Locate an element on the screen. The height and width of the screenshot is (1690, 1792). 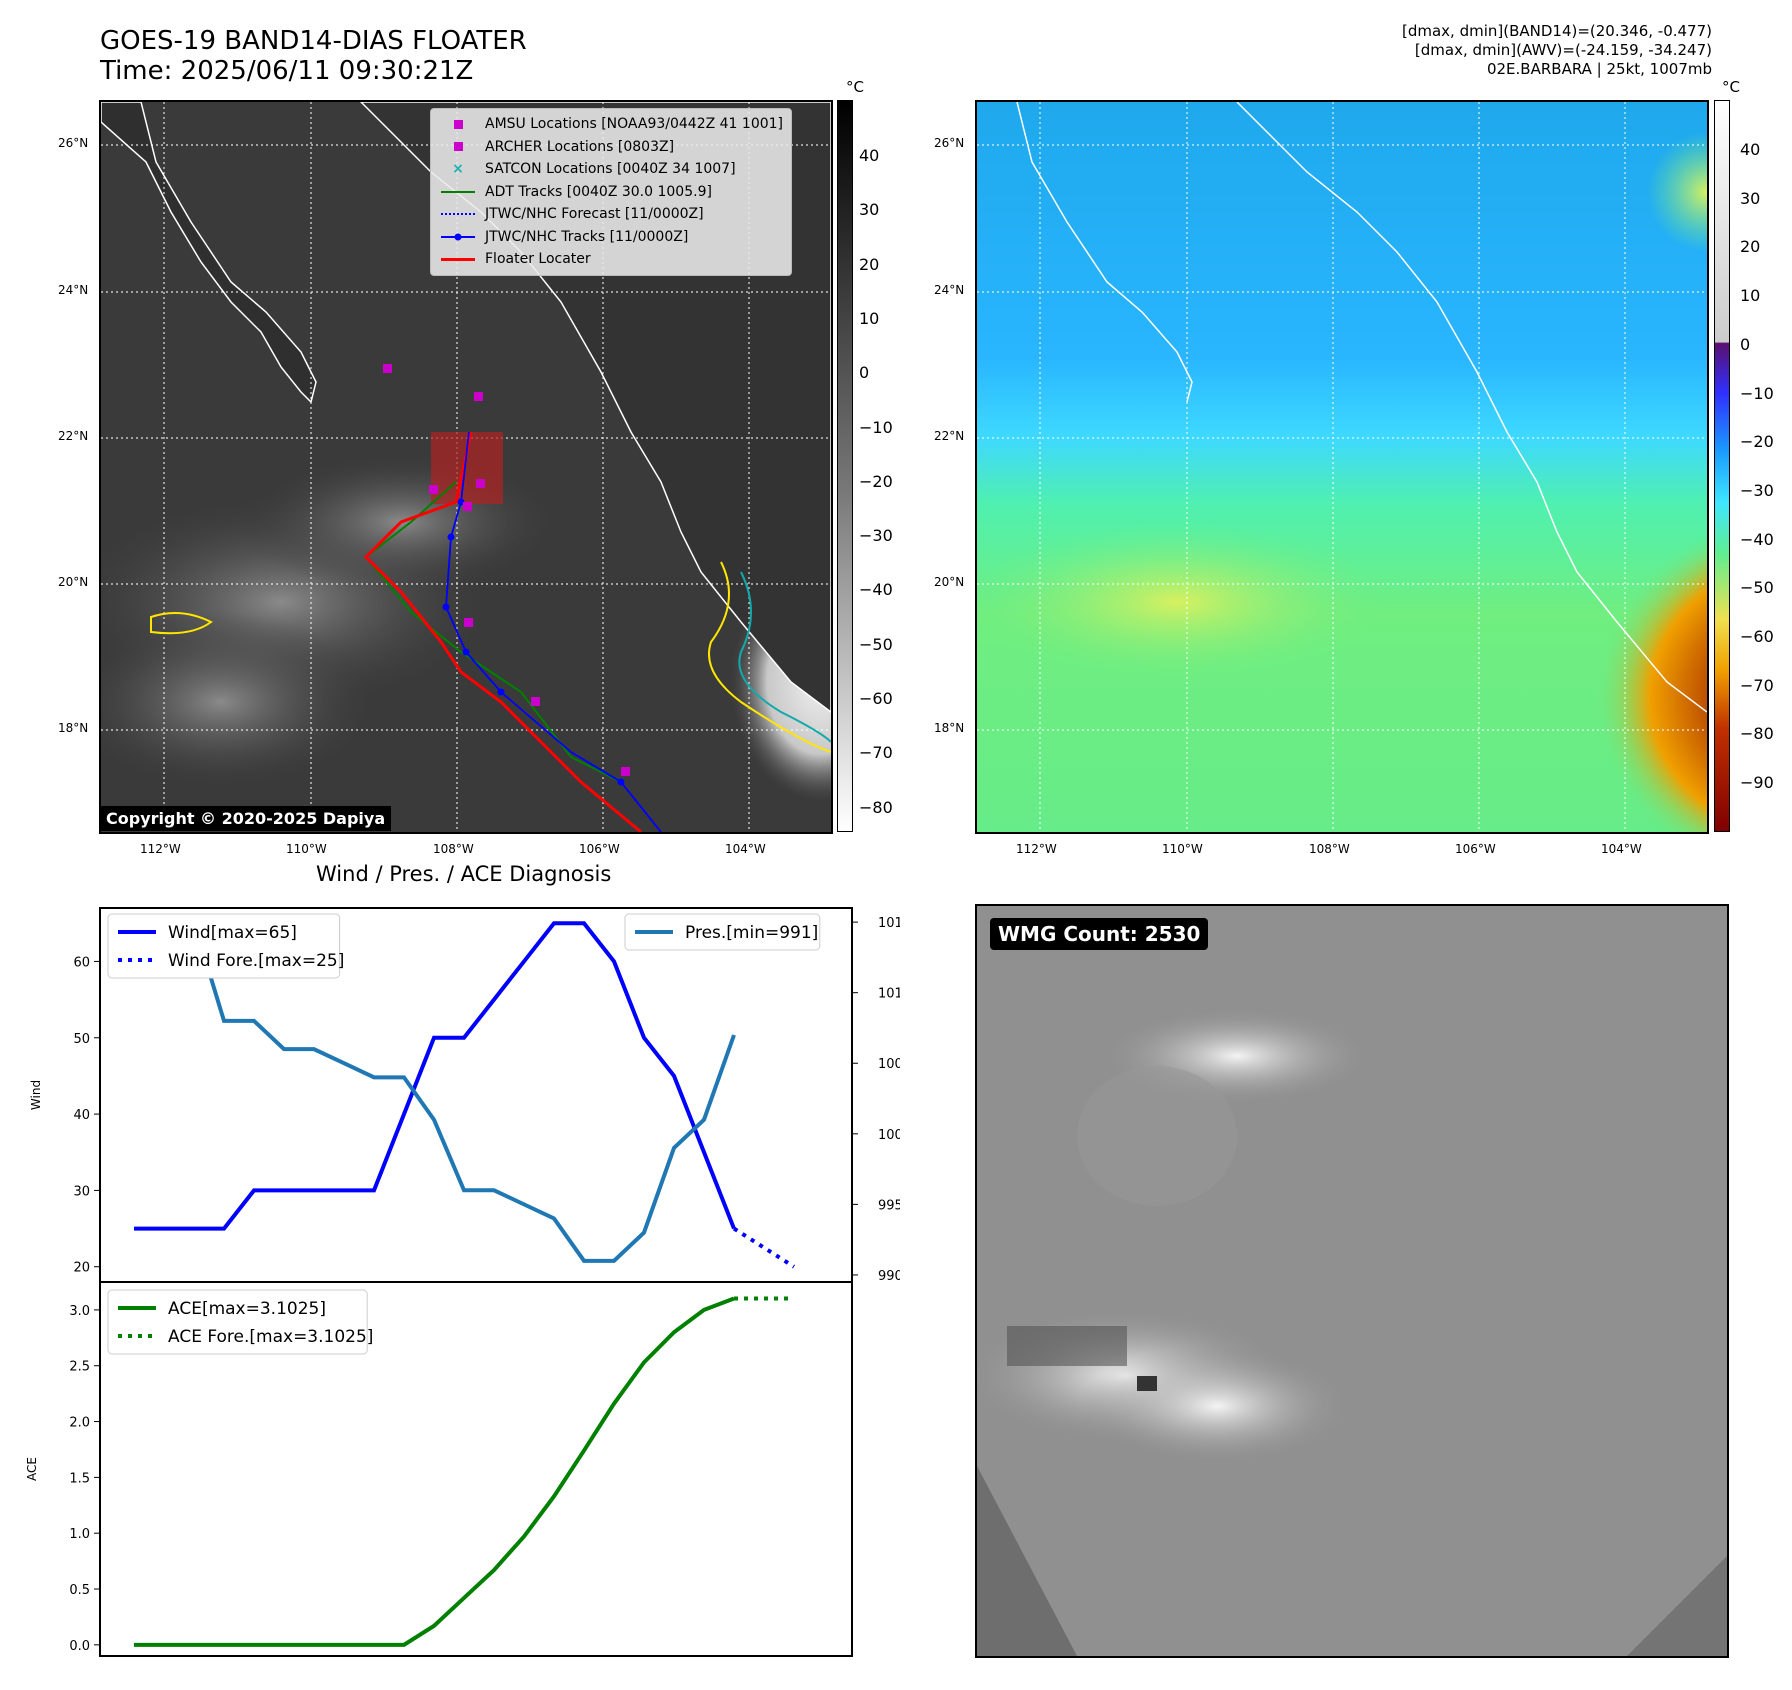
pressure-legend-box is located at coordinates (722, 932).